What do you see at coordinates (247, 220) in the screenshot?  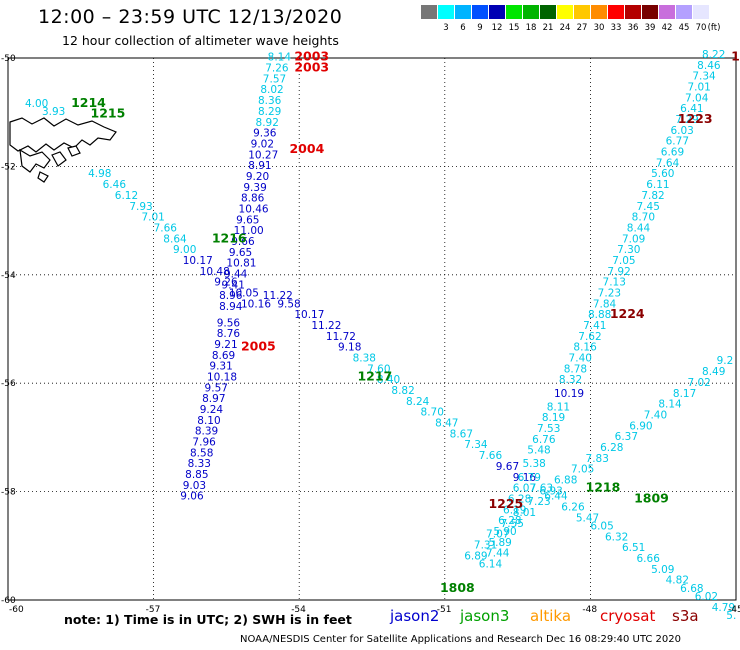 I see `wave-height-value: 9.65` at bounding box center [247, 220].